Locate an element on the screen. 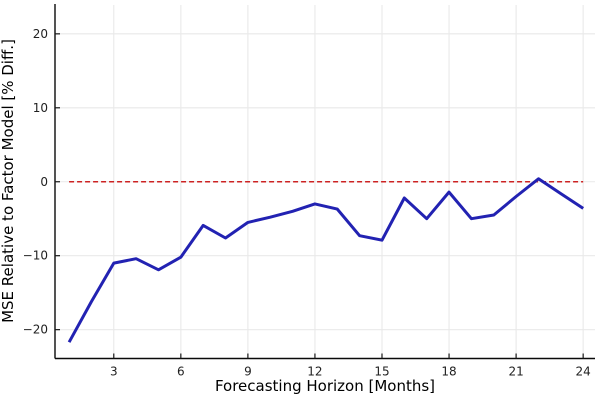  x-tick-label: 3 is located at coordinates (114, 372).